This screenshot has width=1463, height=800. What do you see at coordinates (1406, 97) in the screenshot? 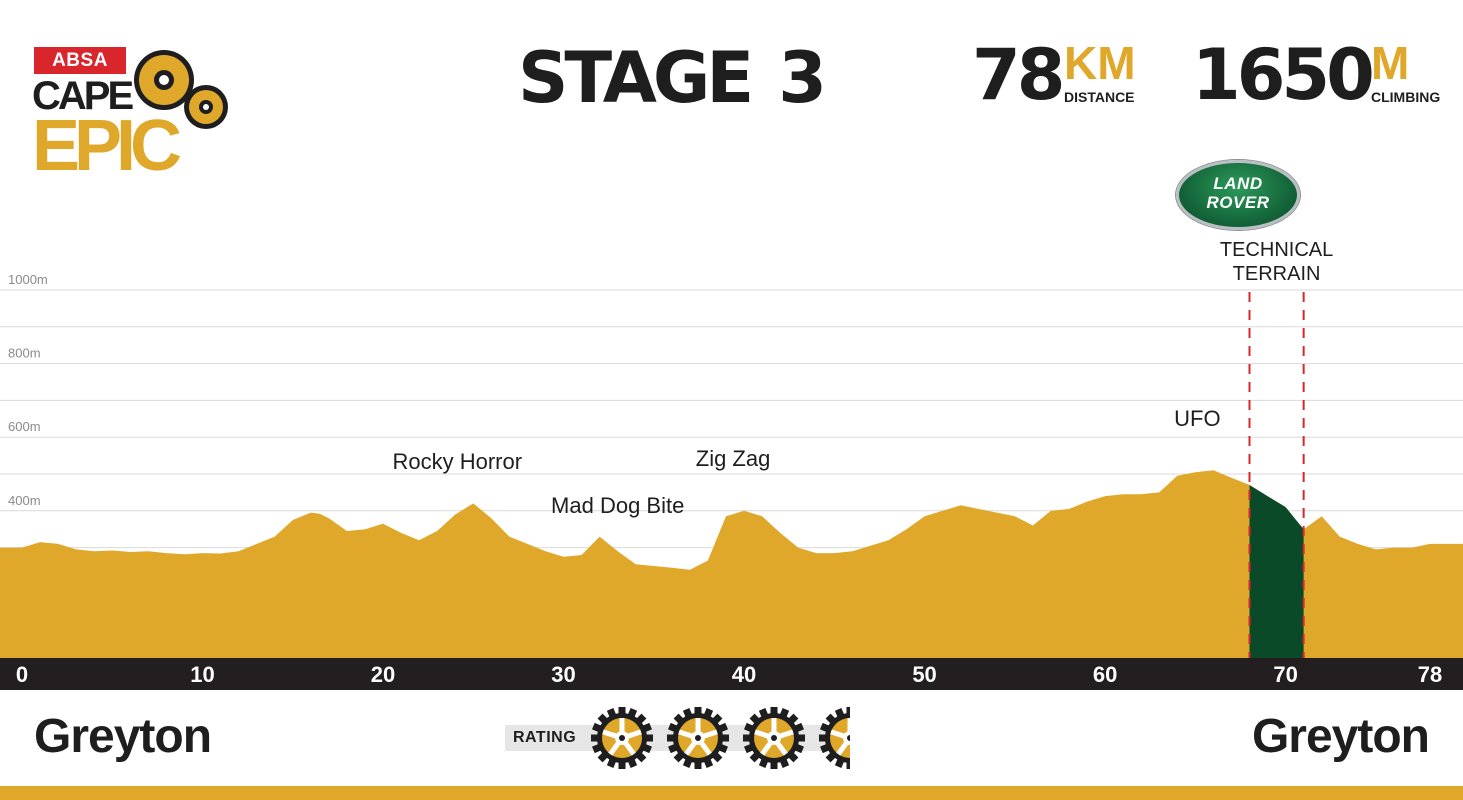
I see `climbing-label: CLIMBING` at bounding box center [1406, 97].